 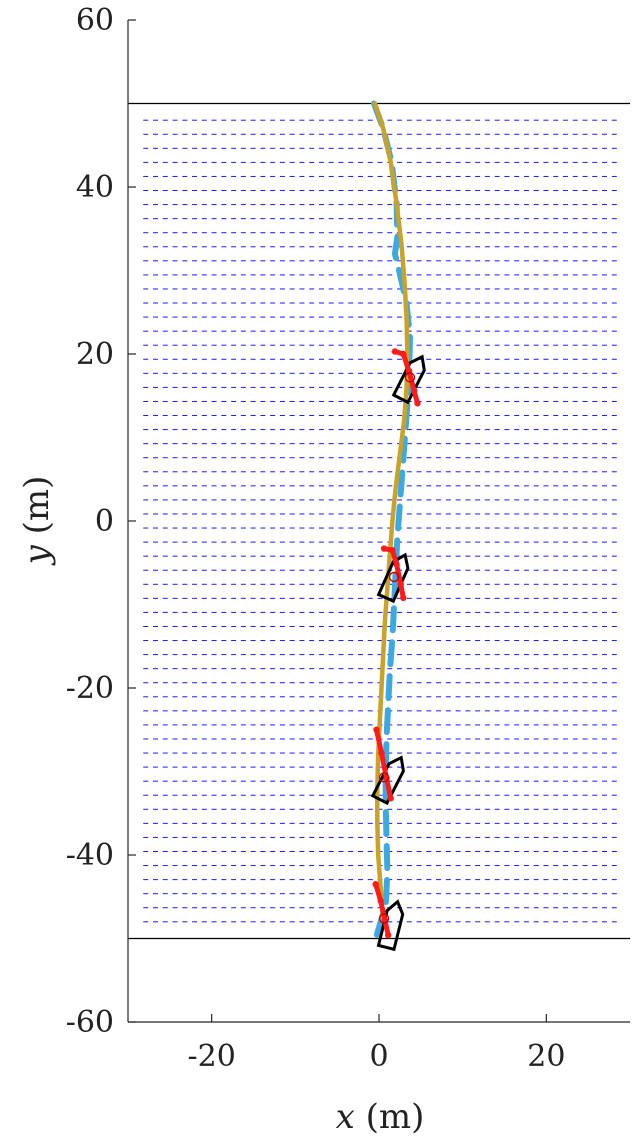 I want to click on reference-path-line, so click(x=392, y=521).